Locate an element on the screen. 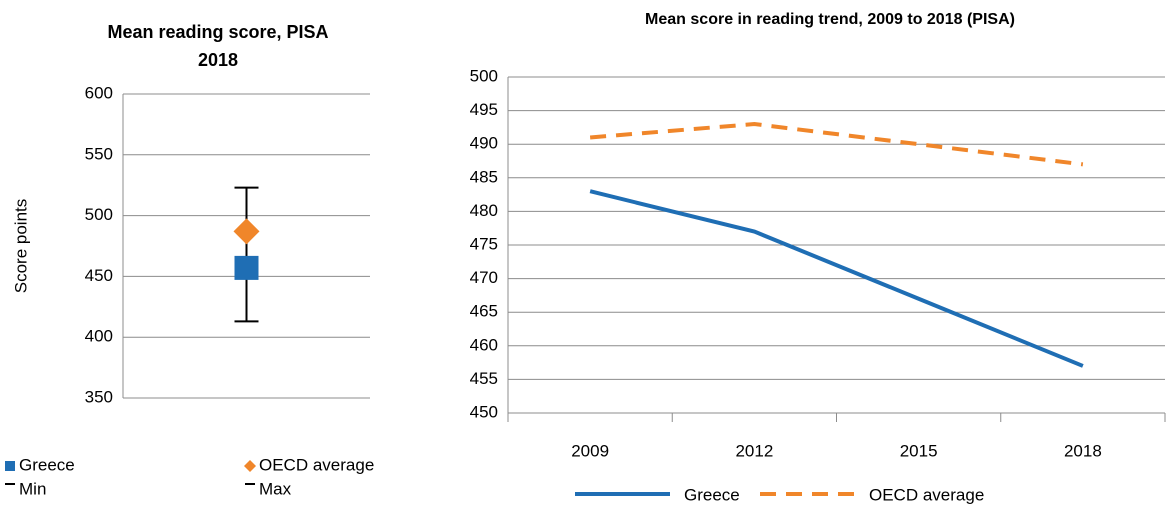  y-tick-label: 475 is located at coordinates (484, 243).